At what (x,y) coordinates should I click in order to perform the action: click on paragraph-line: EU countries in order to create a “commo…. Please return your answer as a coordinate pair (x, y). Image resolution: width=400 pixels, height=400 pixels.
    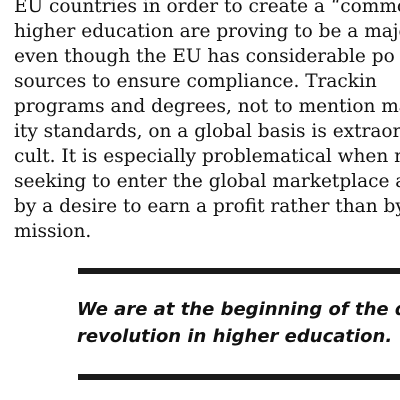
    Looking at the image, I should click on (207, 8).